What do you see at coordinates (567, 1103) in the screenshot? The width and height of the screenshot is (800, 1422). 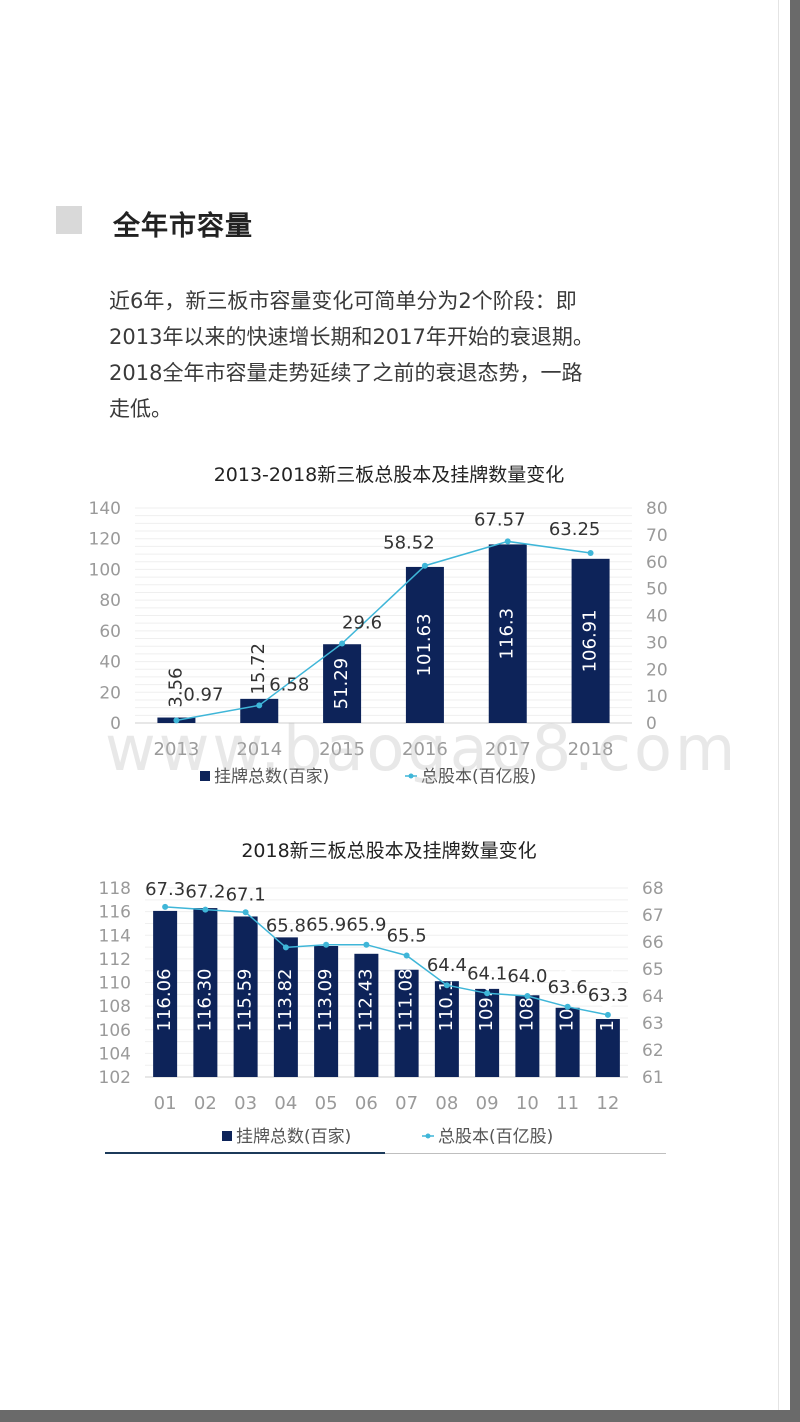 I see `x-tick-label: 11` at bounding box center [567, 1103].